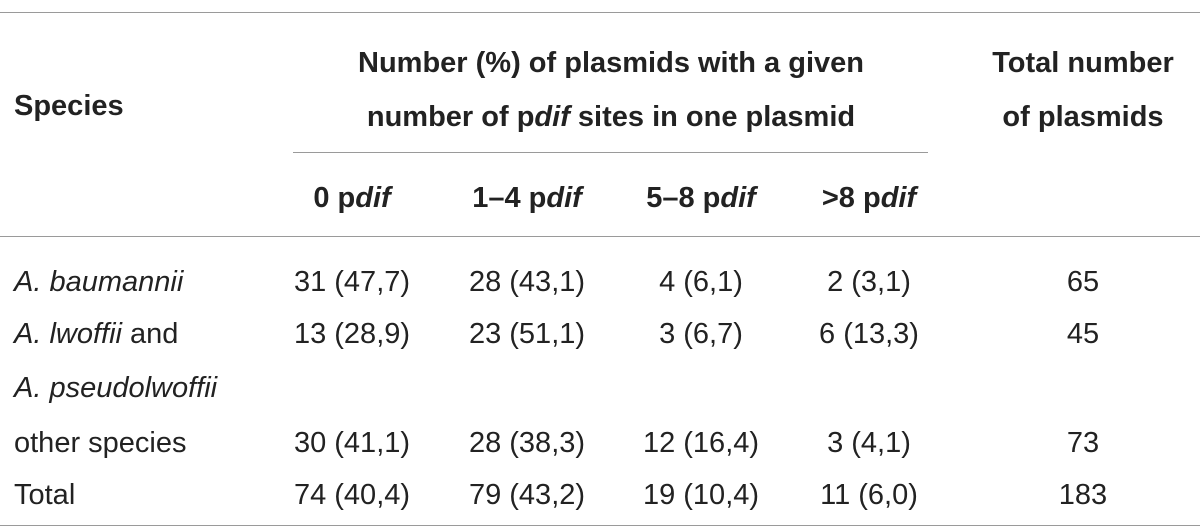 The width and height of the screenshot is (1200, 527). I want to click on row-0-species-italic: A. baumannii, so click(99, 282).